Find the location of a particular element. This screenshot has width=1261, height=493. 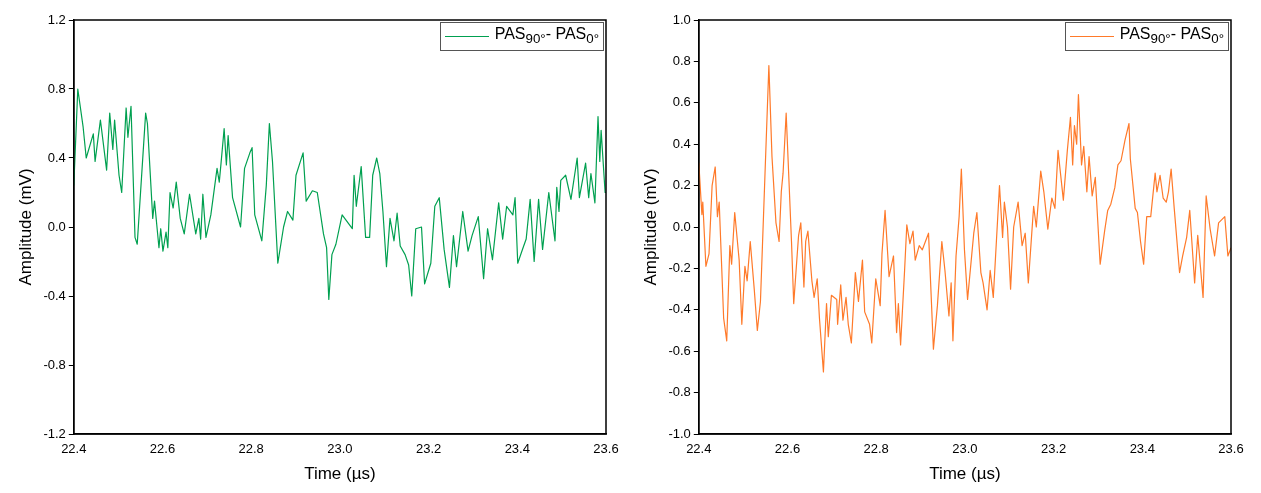

y-tick-label: -1.0 is located at coordinates (679, 433).